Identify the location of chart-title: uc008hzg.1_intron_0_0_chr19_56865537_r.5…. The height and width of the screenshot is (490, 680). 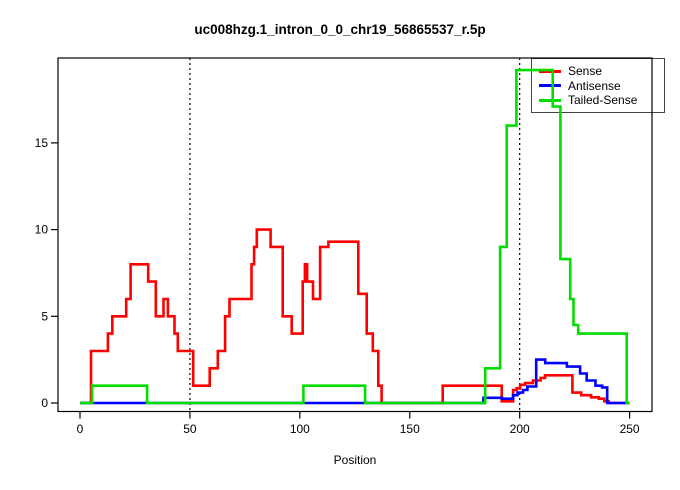
(340, 29).